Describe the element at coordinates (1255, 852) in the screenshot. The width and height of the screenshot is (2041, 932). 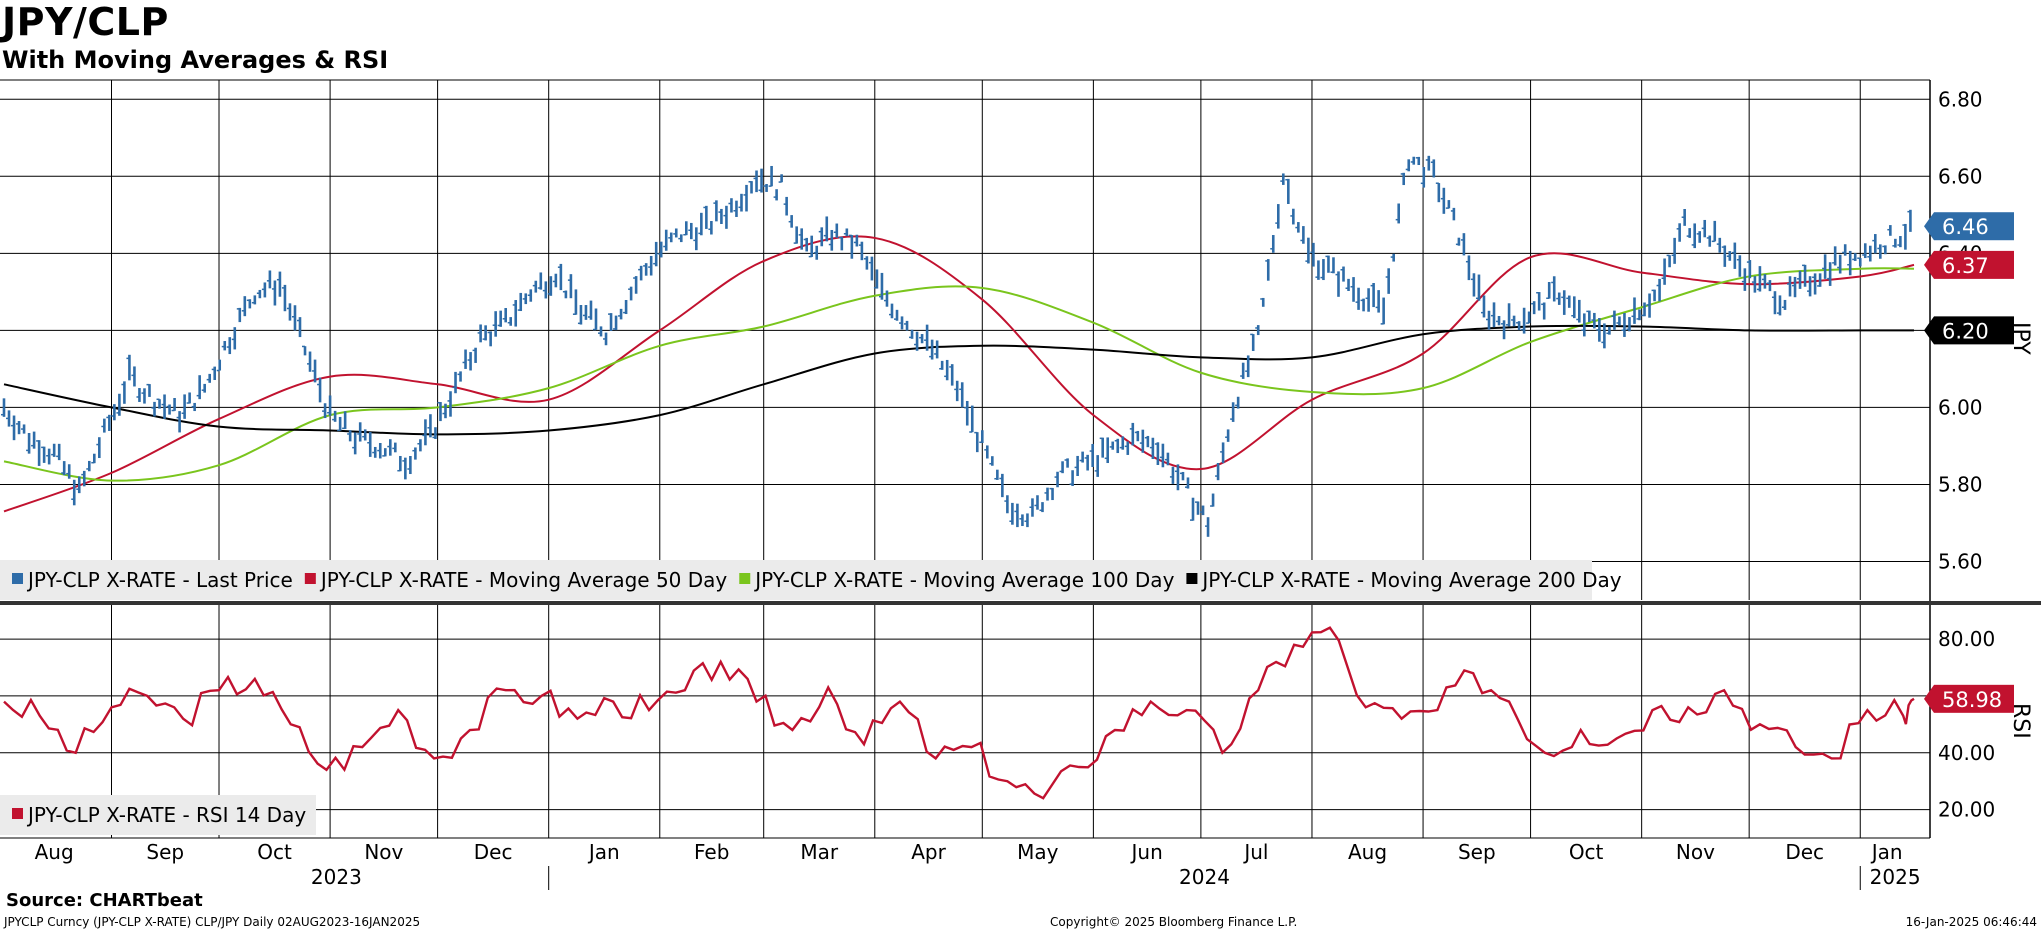
I see `month-label: Jul` at that location.